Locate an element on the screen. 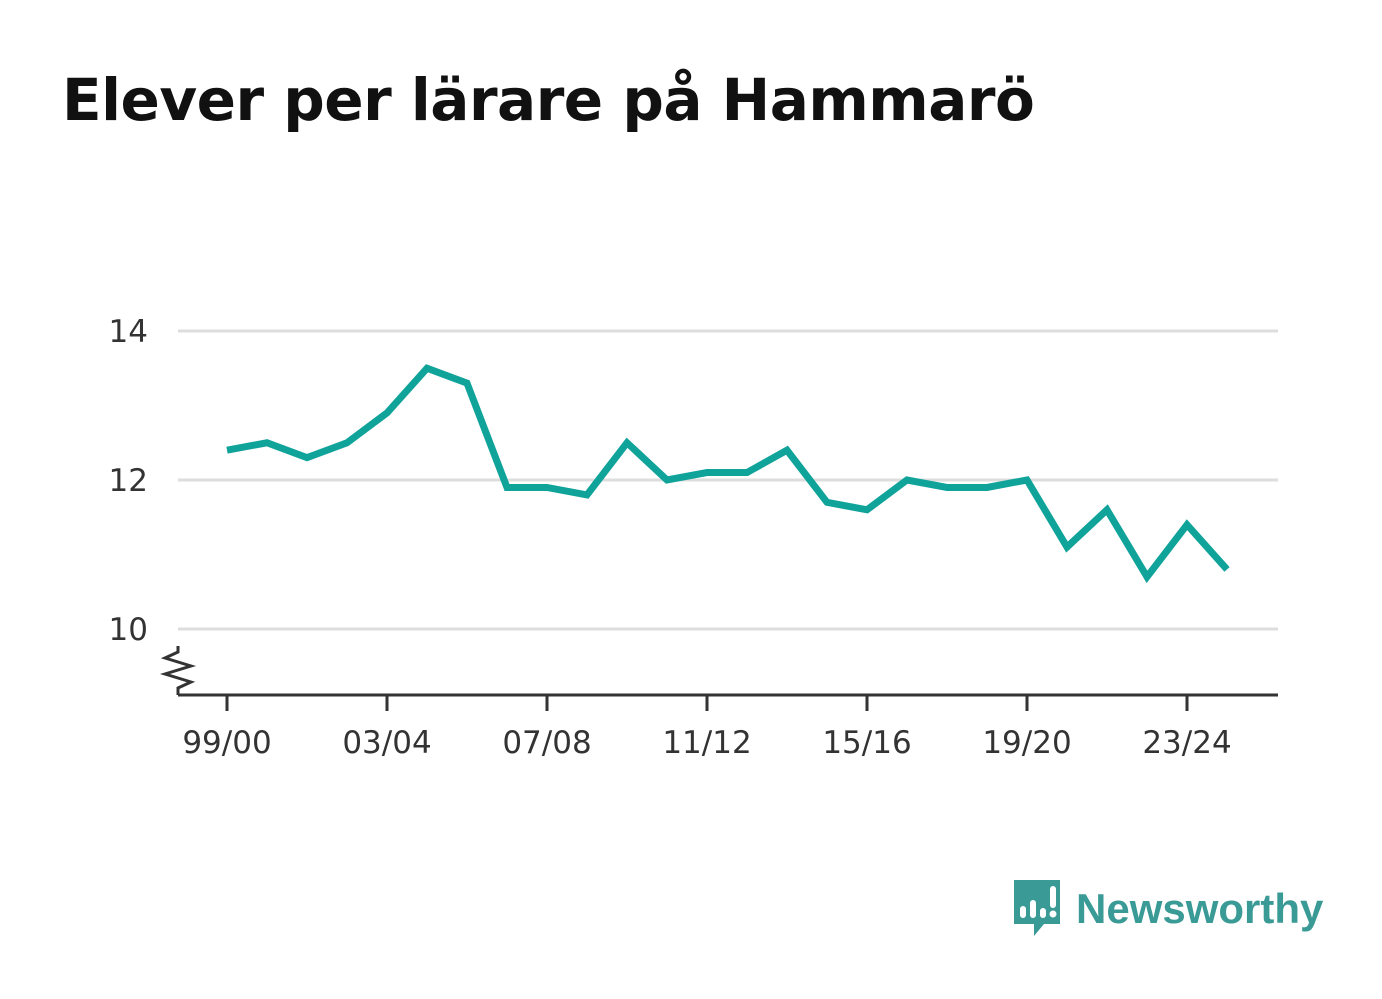  y-tick-label: 12 is located at coordinates (128, 481).